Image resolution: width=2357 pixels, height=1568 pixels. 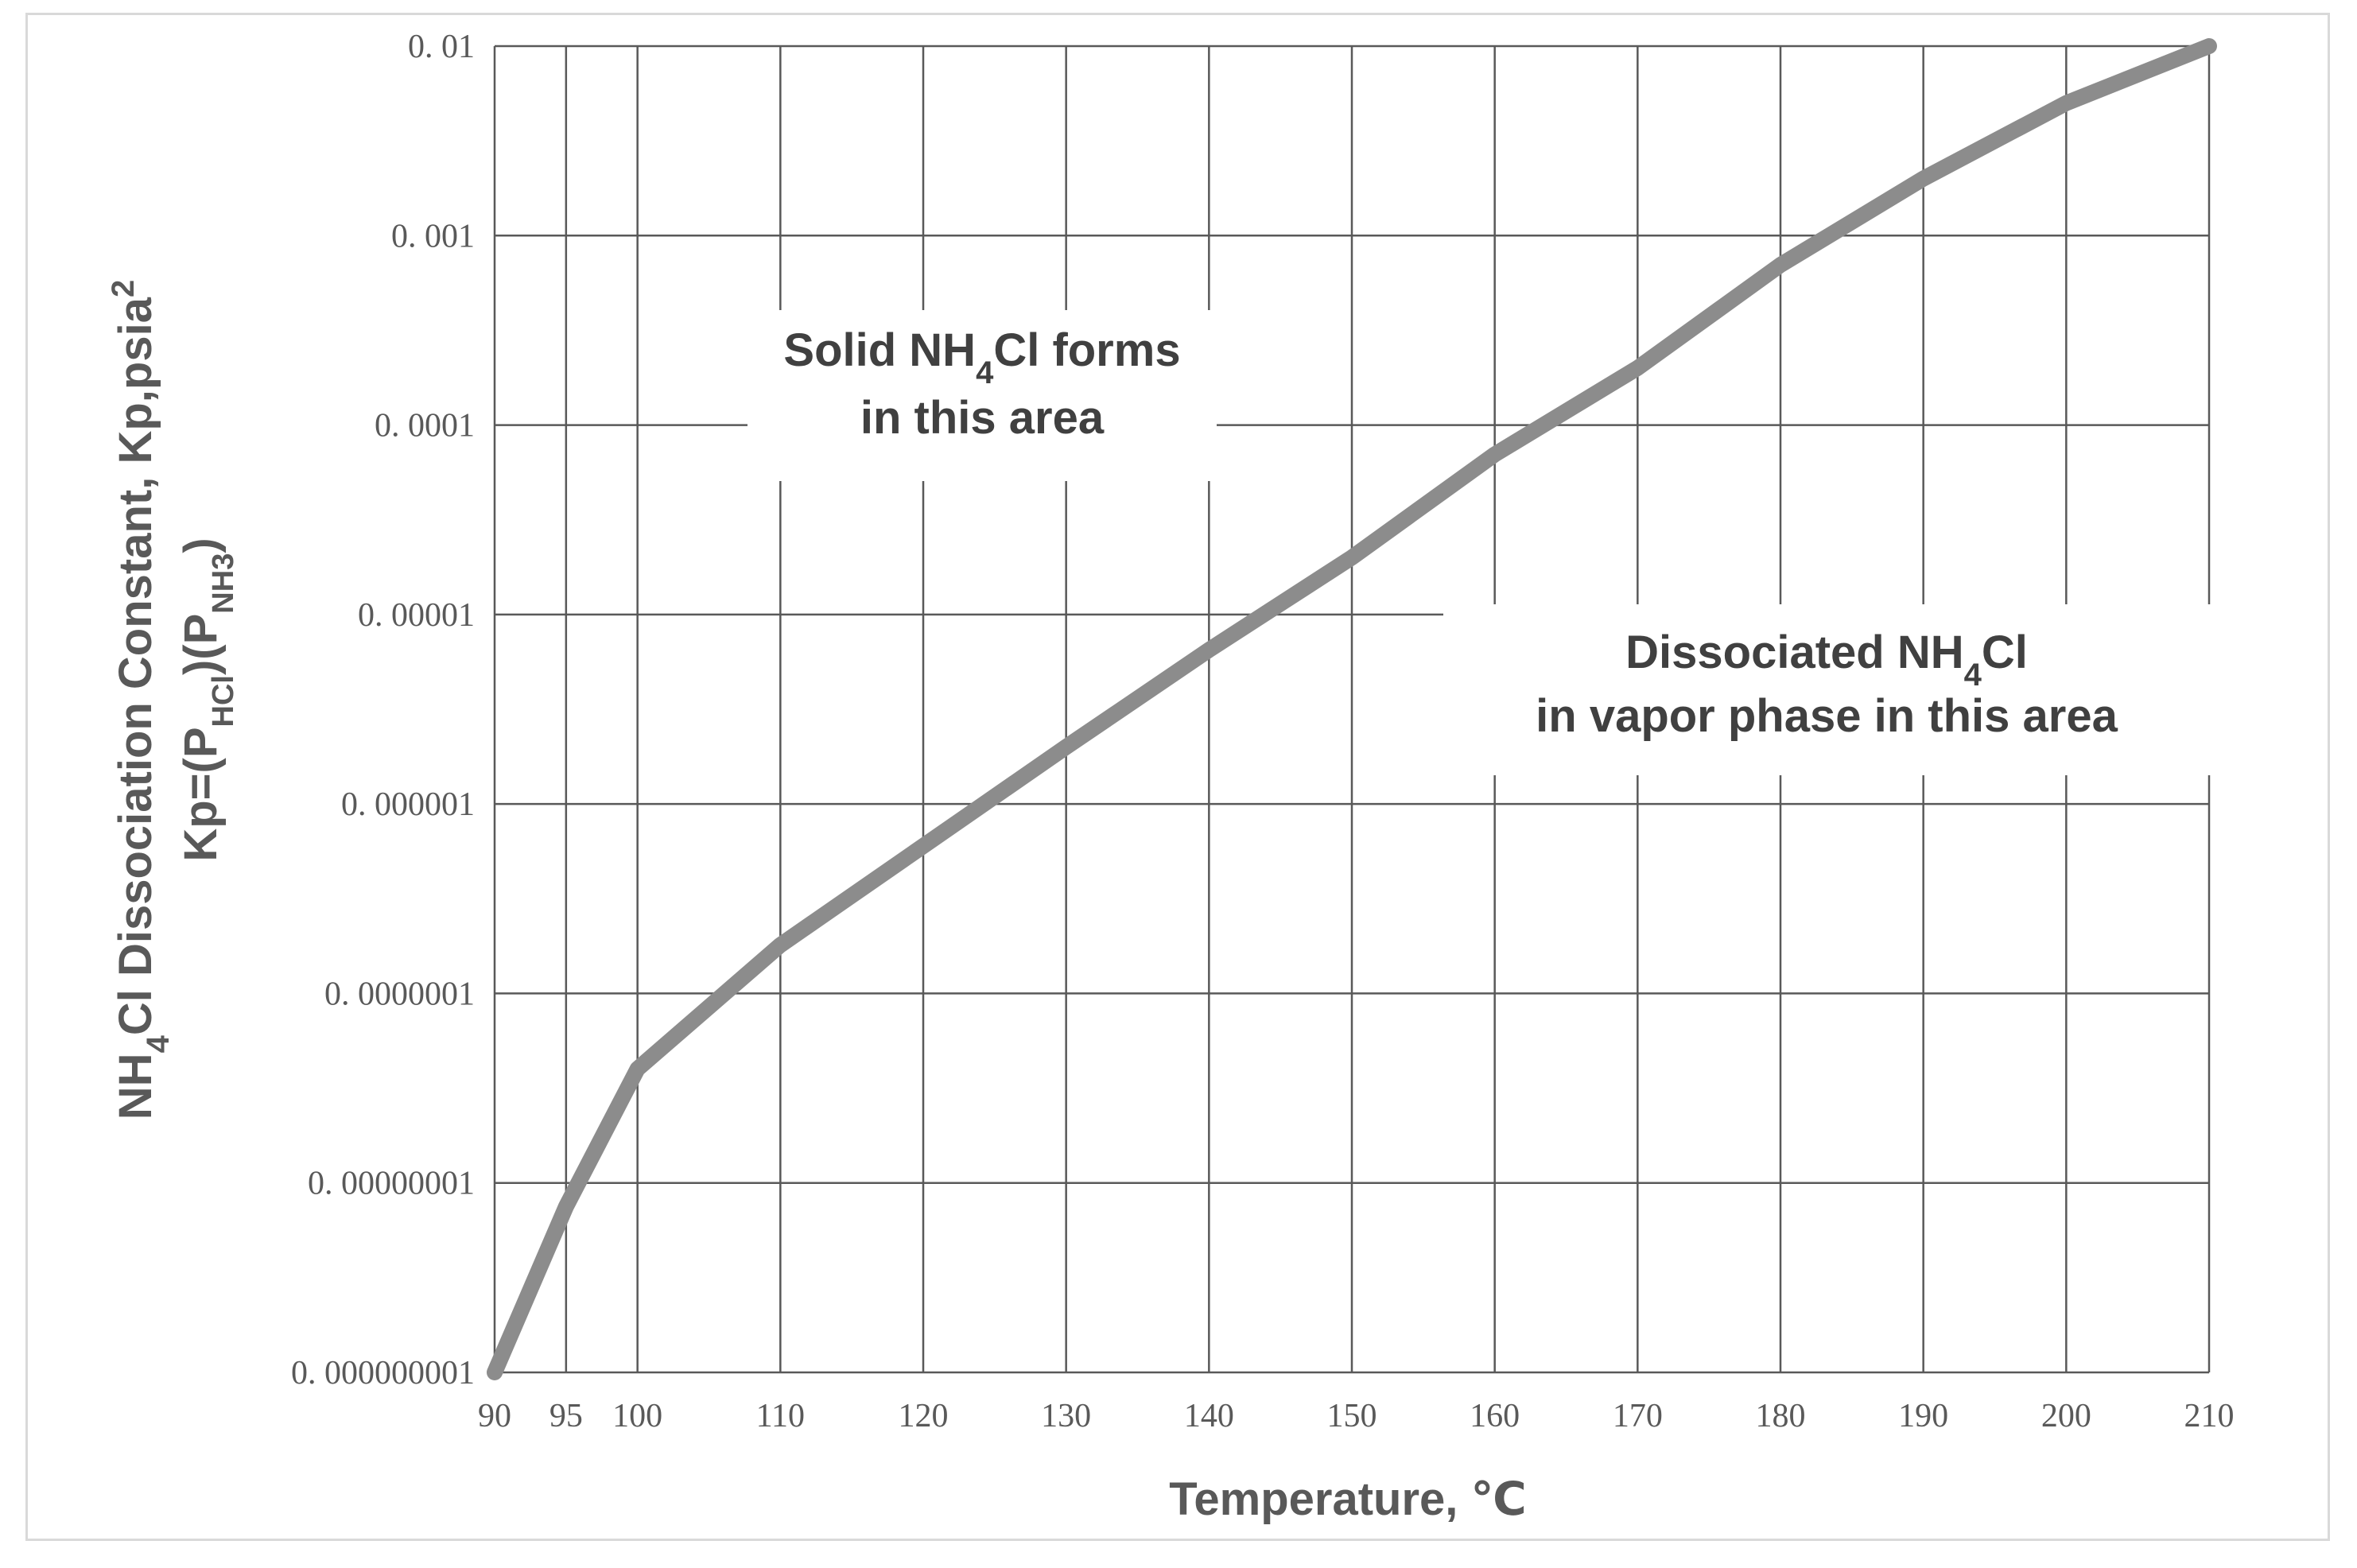 What do you see at coordinates (781, 1416) in the screenshot?
I see `x-tick-label: 110` at bounding box center [781, 1416].